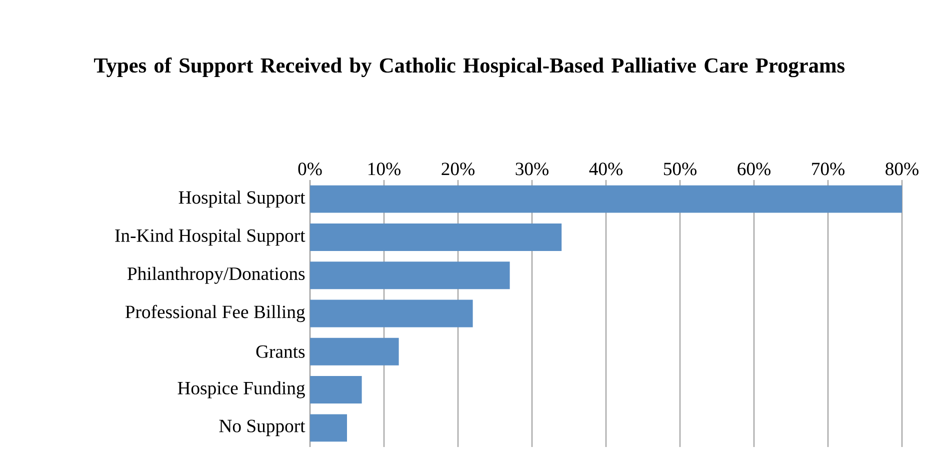 This screenshot has width=939, height=470. What do you see at coordinates (680, 169) in the screenshot?
I see `x-tick-label: 50%` at bounding box center [680, 169].